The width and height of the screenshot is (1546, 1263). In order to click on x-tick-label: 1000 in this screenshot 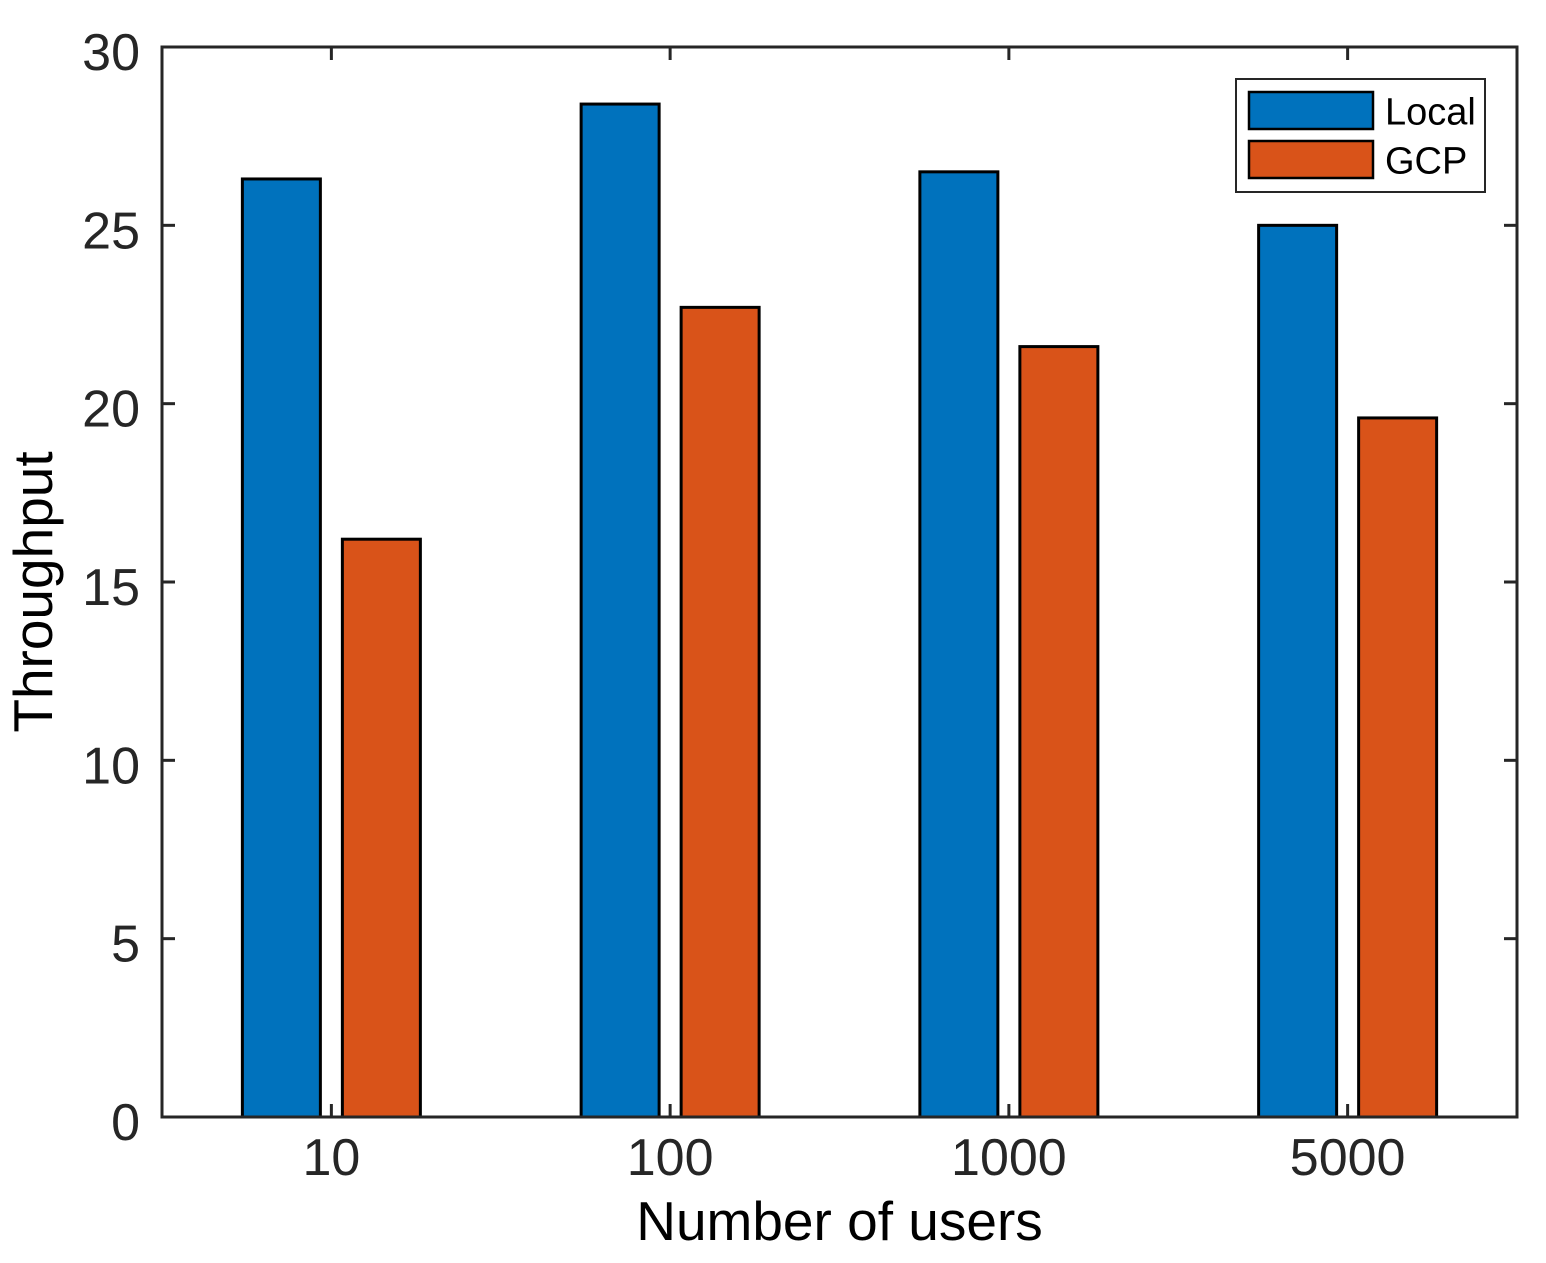, I will do `click(1009, 1158)`.